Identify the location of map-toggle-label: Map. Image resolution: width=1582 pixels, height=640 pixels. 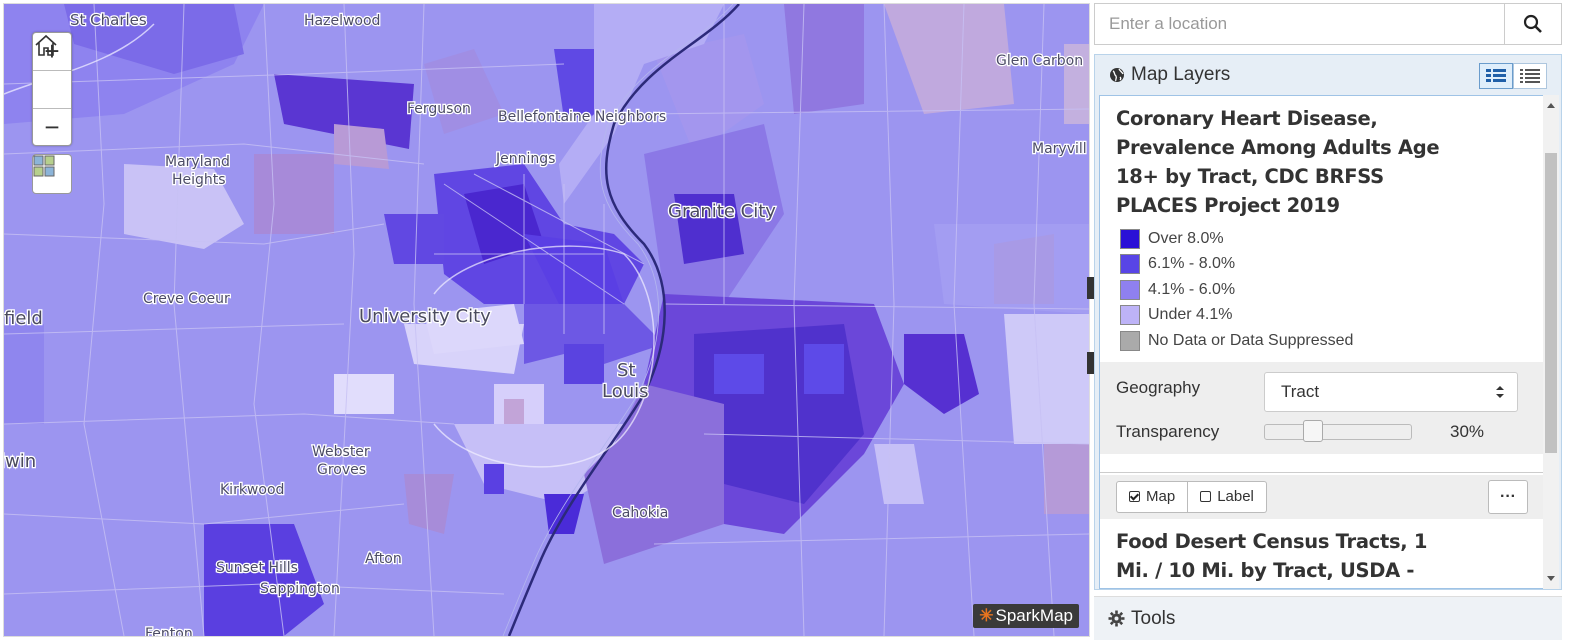
(1161, 496).